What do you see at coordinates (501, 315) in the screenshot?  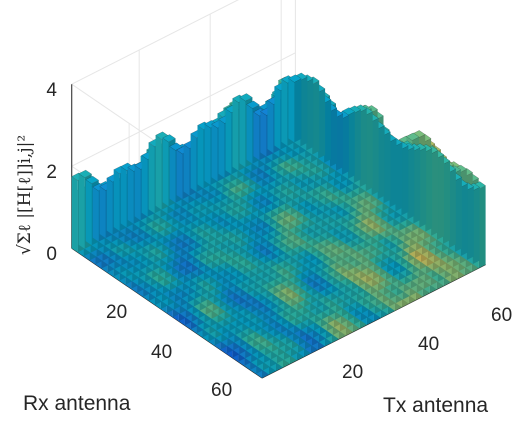 I see `x-tick-60: 60` at bounding box center [501, 315].